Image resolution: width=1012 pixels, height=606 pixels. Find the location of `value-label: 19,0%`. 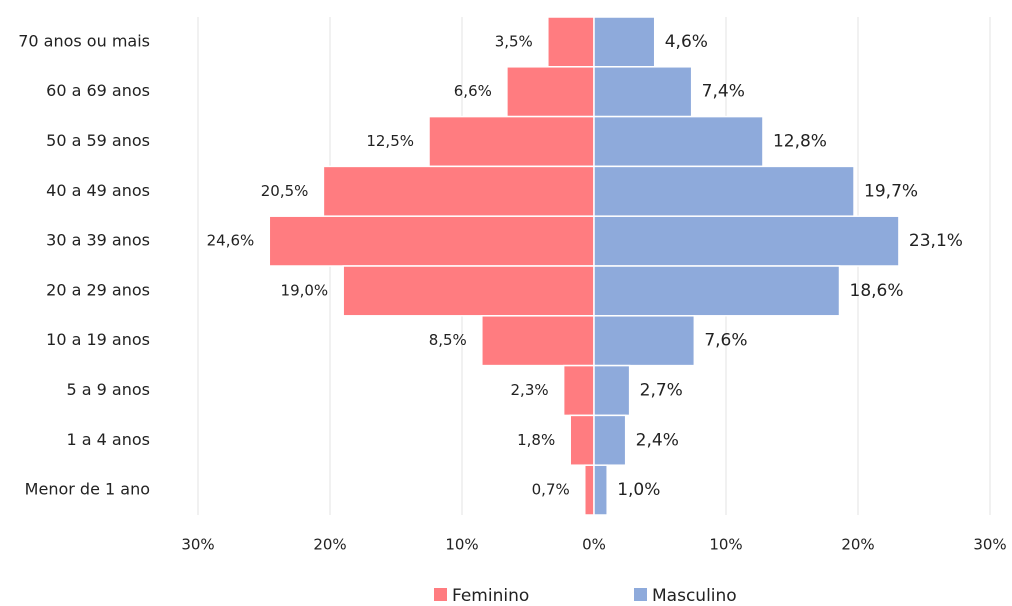

value-label: 19,0% is located at coordinates (305, 290).